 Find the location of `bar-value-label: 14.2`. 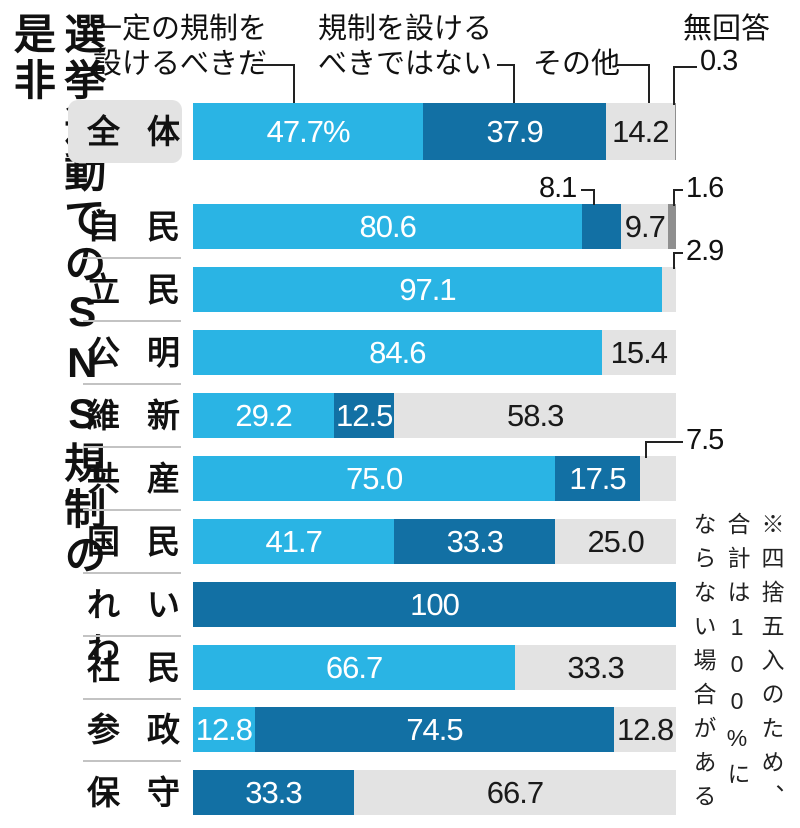

bar-value-label: 14.2 is located at coordinates (640, 131).